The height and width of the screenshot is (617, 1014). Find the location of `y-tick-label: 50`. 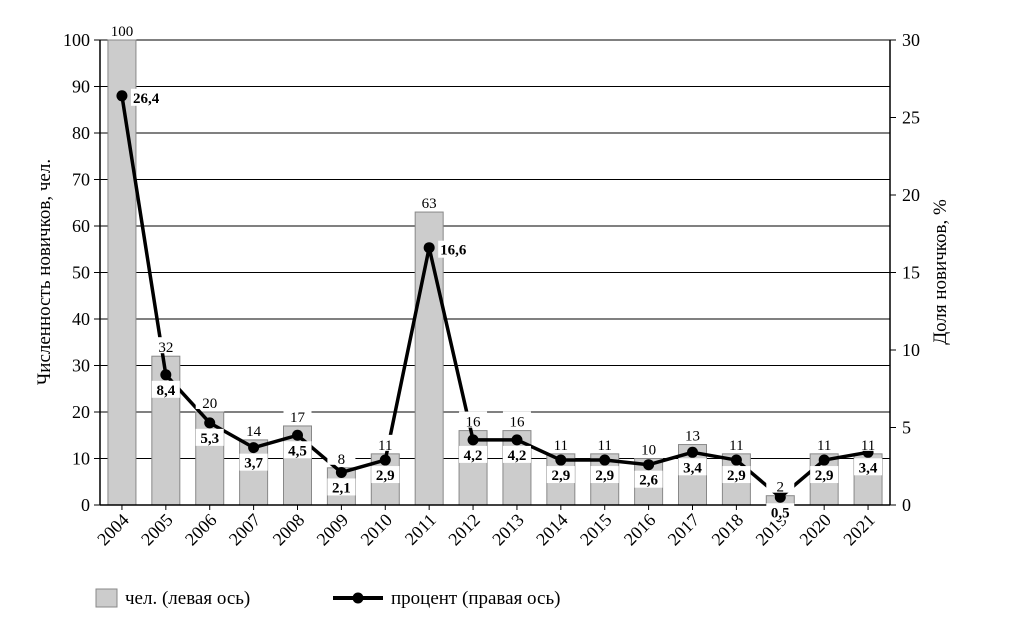

y-tick-label: 50 is located at coordinates (81, 273).